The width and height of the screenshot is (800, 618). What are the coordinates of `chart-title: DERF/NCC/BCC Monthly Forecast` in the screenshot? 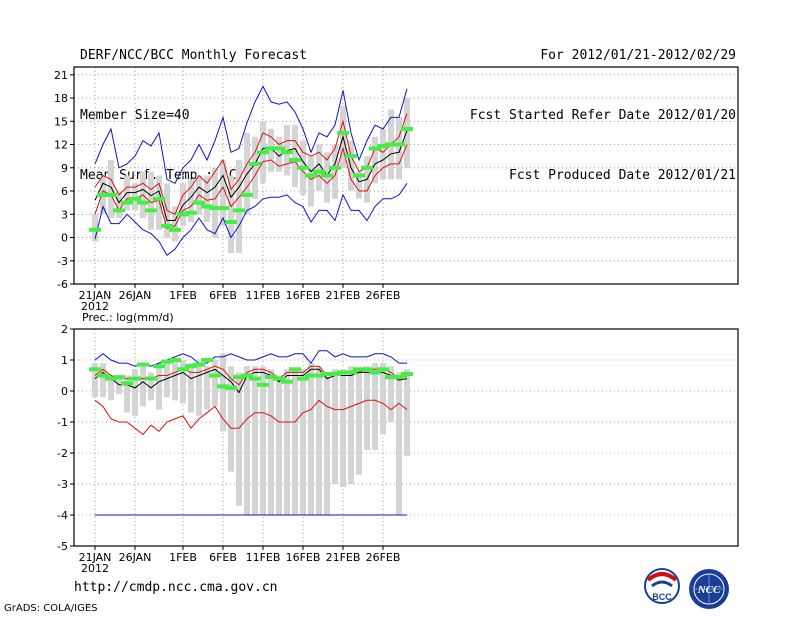 It's located at (193, 55).